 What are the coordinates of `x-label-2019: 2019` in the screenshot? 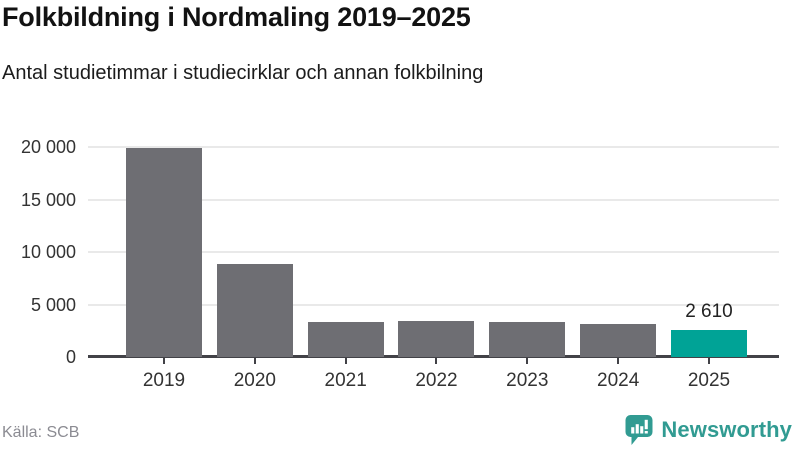 It's located at (164, 380).